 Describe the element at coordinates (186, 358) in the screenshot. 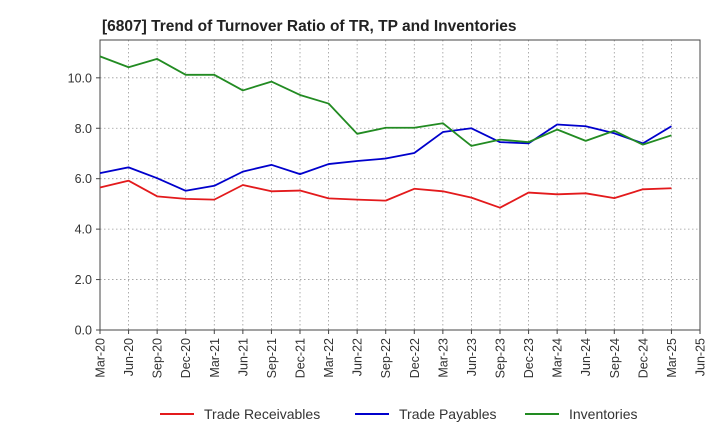

I see `x-tick-label: Dec-20` at that location.